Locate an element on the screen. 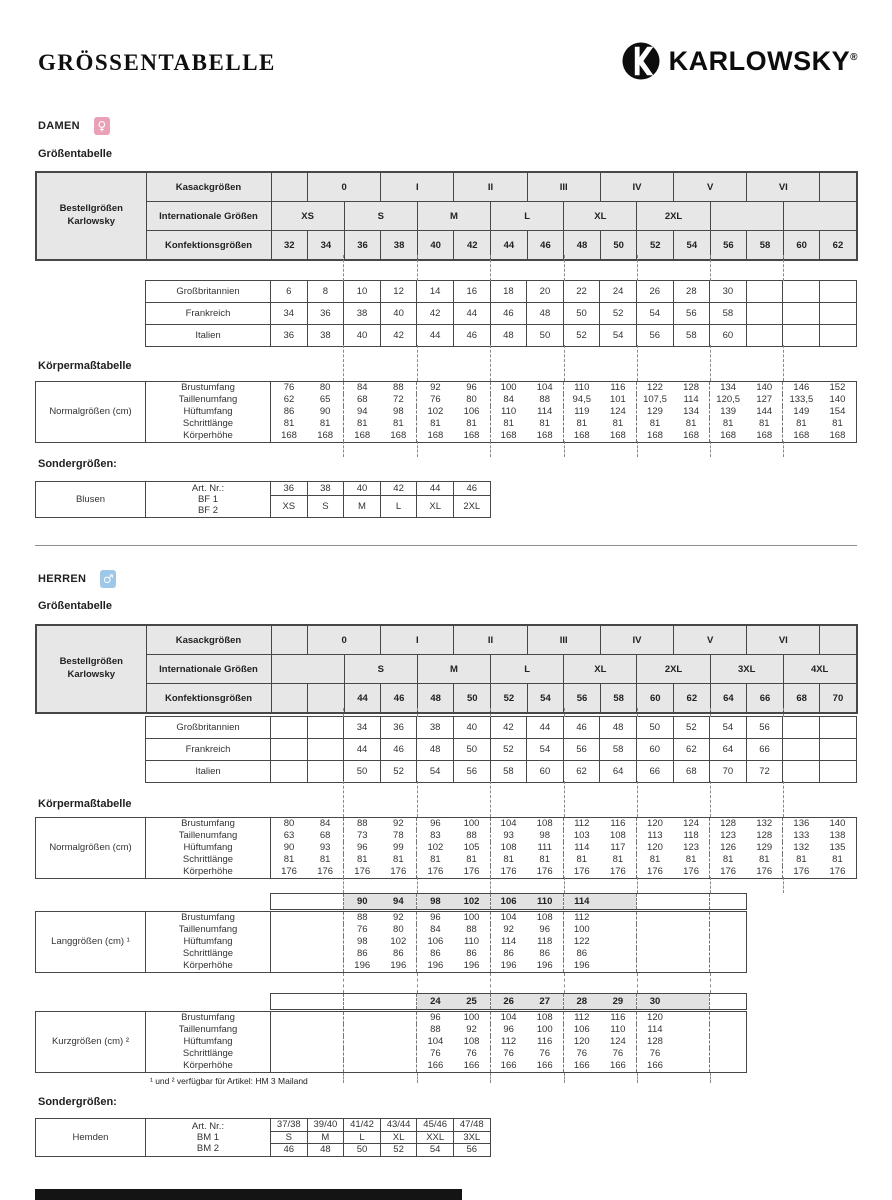 This screenshot has height=1200, width=892. table-row: Großbritannien 34 36 38 40 42 44 46 48 50 52 54 56 is located at coordinates (501, 727).